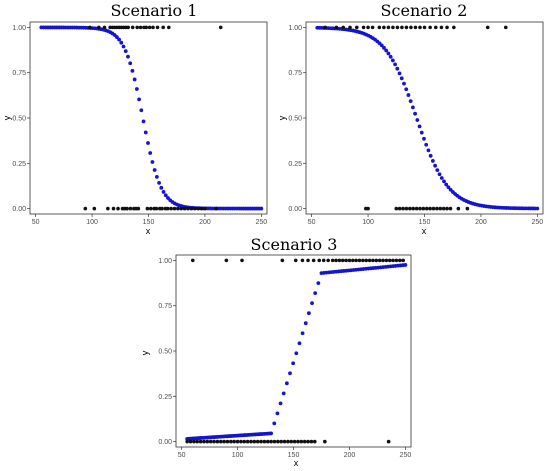 Image resolution: width=550 pixels, height=471 pixels. What do you see at coordinates (295, 164) in the screenshot?
I see `scenario-2-y-tick-label: 0.25` at bounding box center [295, 164].